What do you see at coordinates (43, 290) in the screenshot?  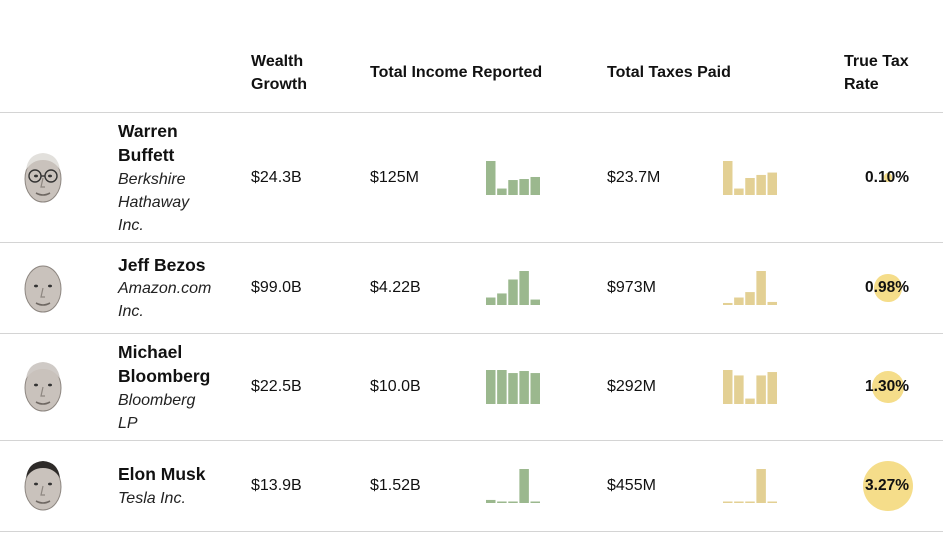 I see `jeff-bezos-portrait` at bounding box center [43, 290].